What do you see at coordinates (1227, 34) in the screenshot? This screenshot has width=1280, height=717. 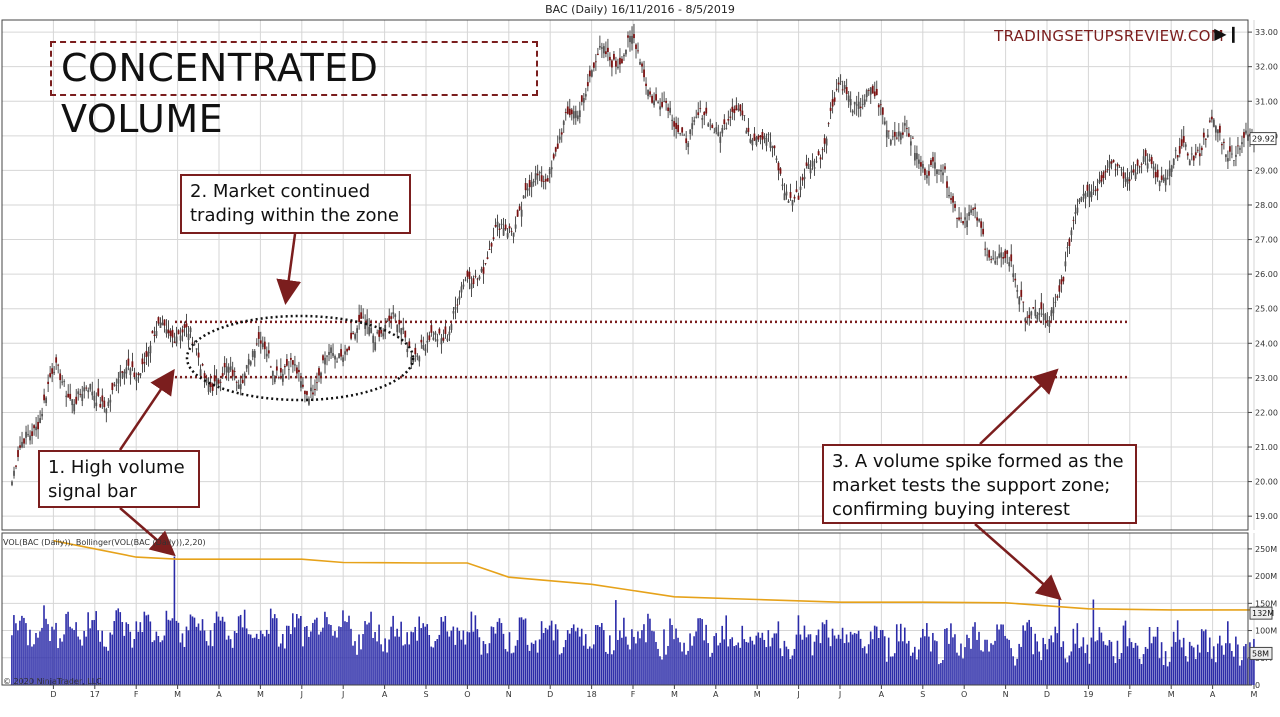 I see `skip-to-end-icon: ▶❙` at bounding box center [1227, 34].